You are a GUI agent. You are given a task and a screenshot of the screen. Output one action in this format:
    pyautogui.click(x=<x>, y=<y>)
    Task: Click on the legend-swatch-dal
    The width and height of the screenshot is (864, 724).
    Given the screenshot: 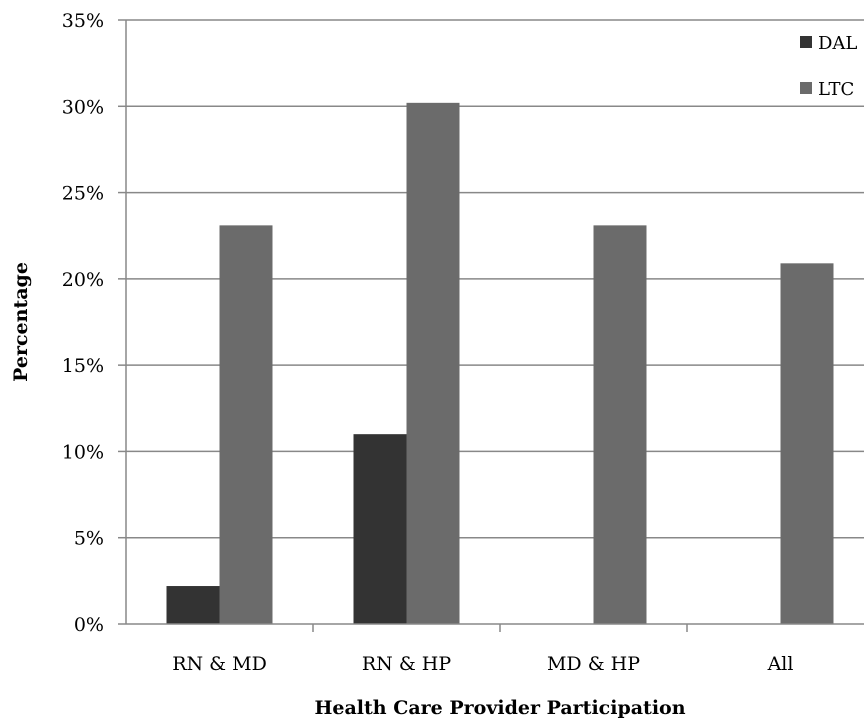 What is the action you would take?
    pyautogui.click(x=806, y=42)
    